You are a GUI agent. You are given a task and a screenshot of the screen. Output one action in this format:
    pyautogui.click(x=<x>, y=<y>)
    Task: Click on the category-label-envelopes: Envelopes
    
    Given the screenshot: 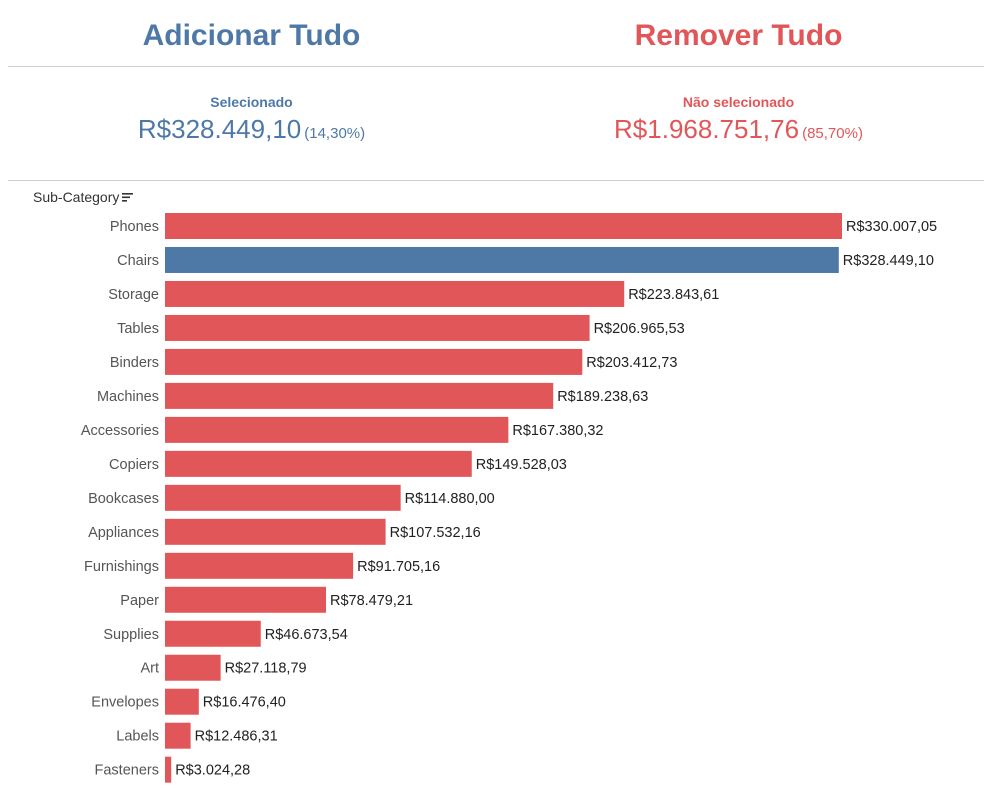 What is the action you would take?
    pyautogui.click(x=125, y=703)
    